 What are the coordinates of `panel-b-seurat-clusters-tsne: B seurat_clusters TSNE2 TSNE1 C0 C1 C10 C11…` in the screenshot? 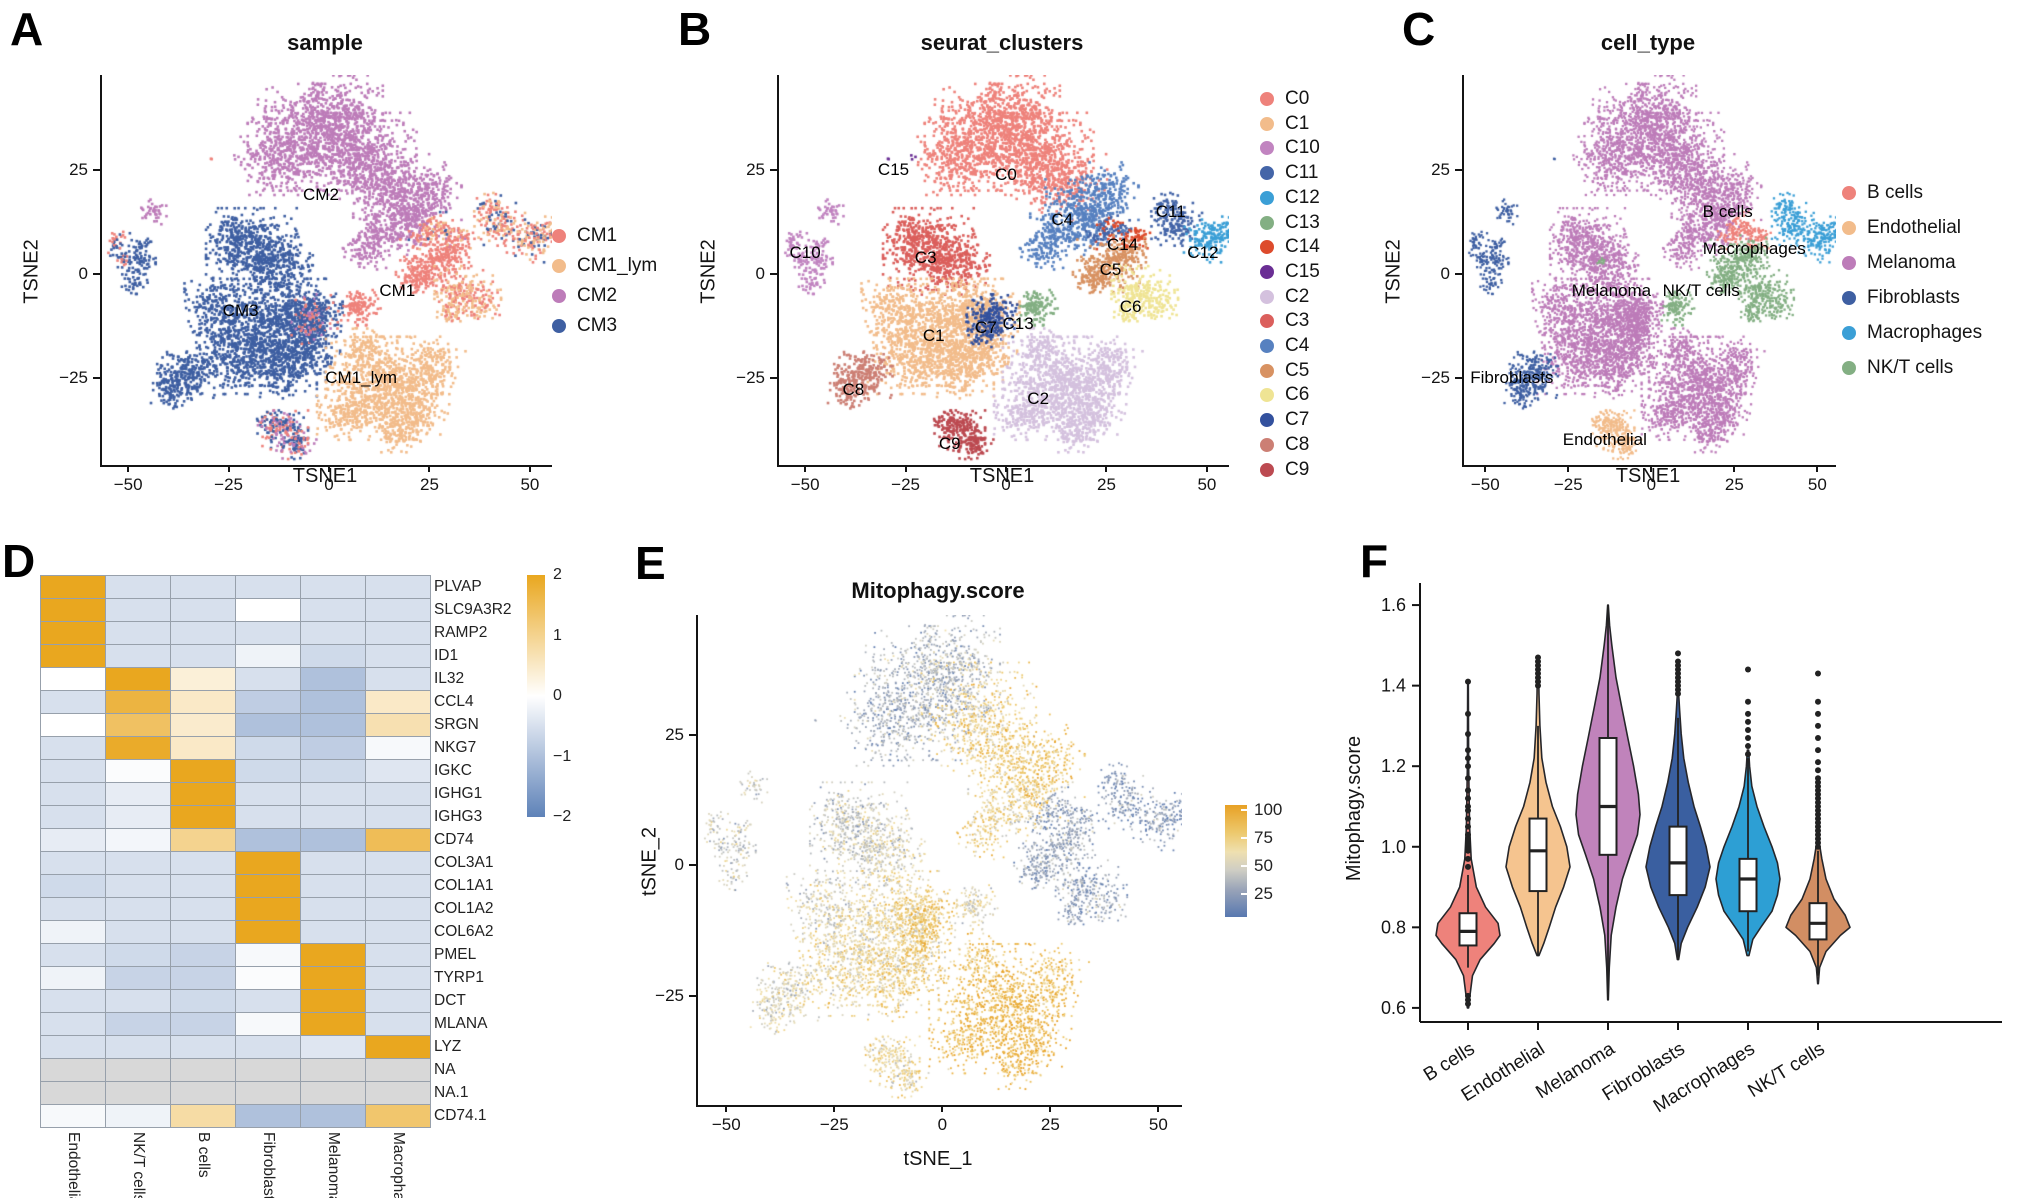 It's located at (1025, 250).